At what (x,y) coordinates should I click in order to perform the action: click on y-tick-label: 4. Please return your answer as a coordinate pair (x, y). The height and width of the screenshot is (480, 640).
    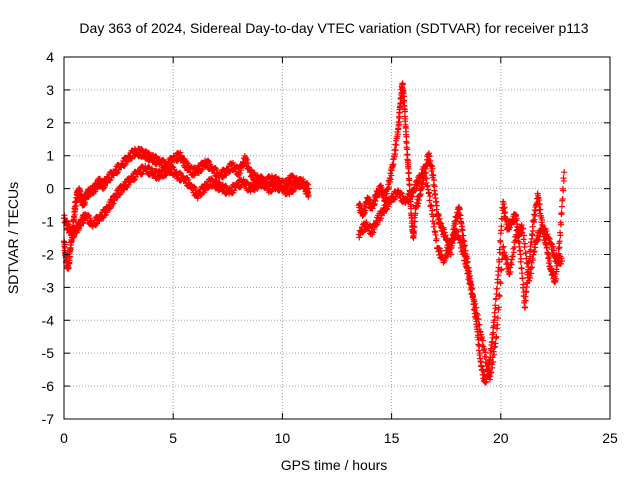
    Looking at the image, I should click on (50, 57).